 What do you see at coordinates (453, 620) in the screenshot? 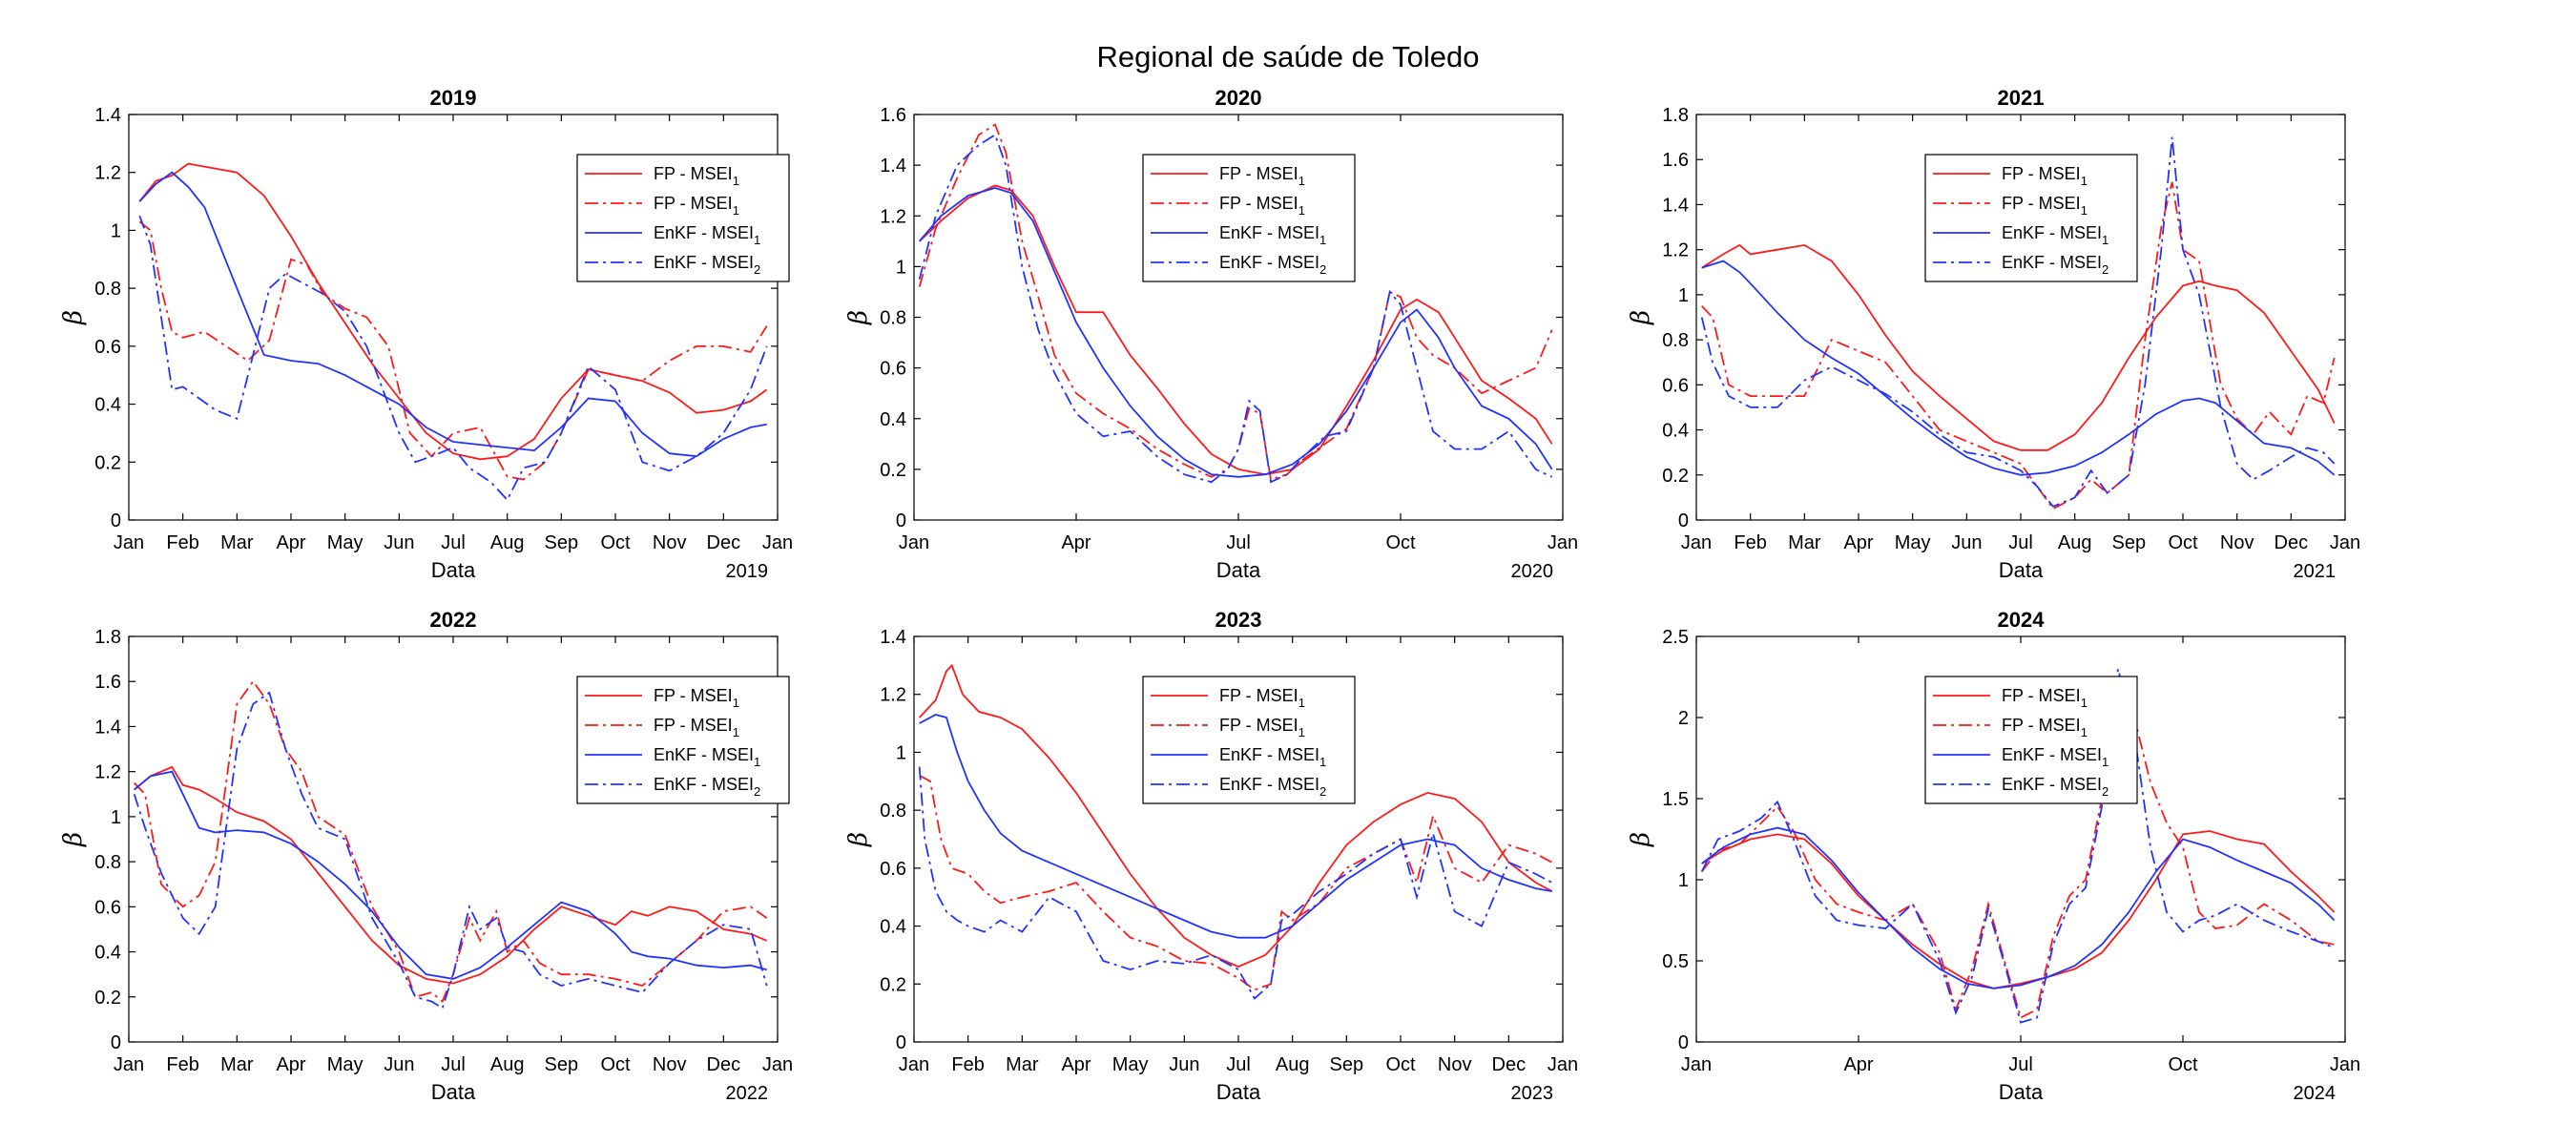
I see `panel-title: 2022` at bounding box center [453, 620].